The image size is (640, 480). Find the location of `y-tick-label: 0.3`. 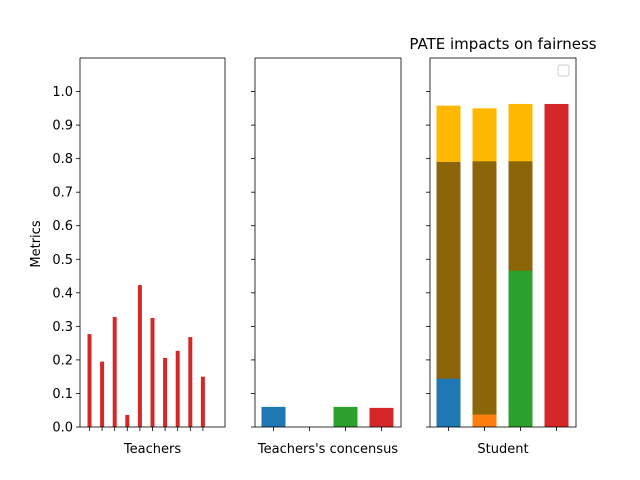

y-tick-label: 0.3 is located at coordinates (62, 327).